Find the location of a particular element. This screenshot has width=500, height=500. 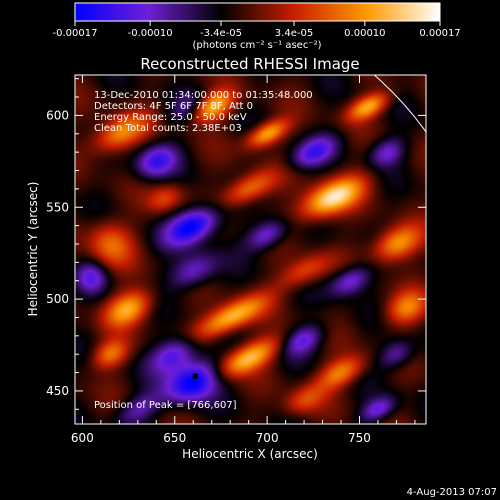

y-tick-label: 550 is located at coordinates (57, 207).